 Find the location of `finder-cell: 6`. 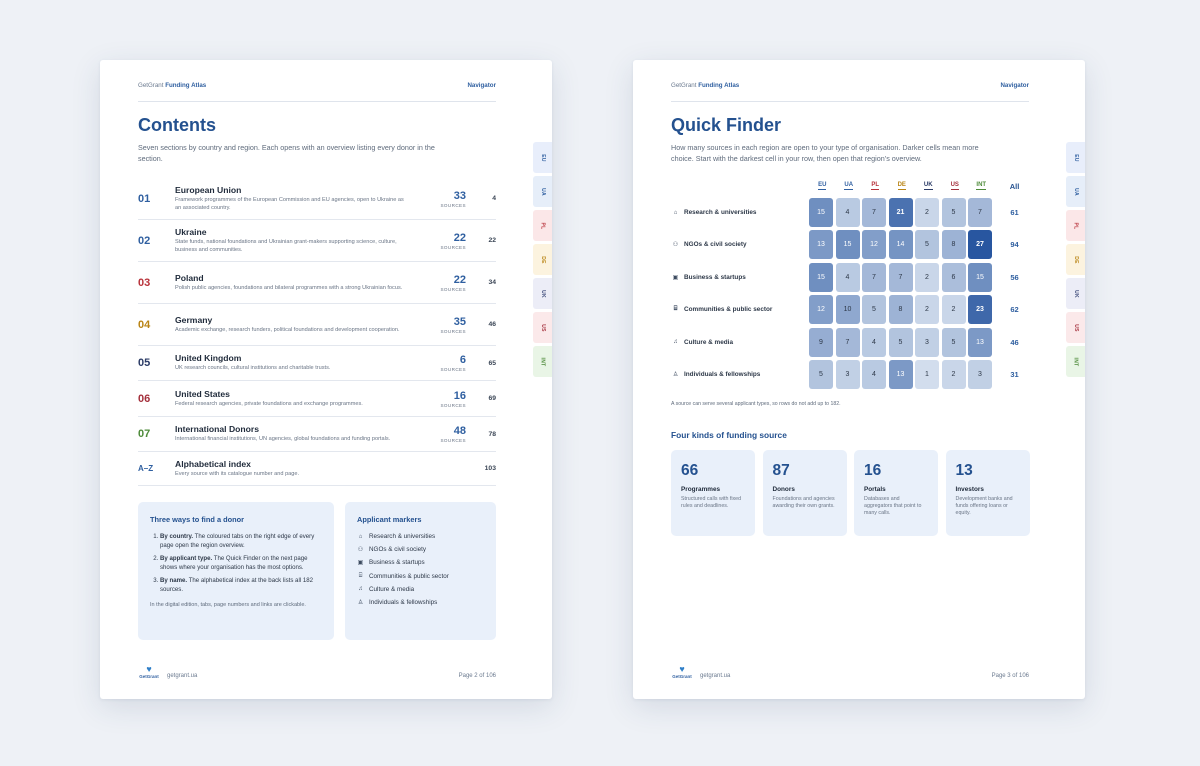

finder-cell: 6 is located at coordinates (953, 277).